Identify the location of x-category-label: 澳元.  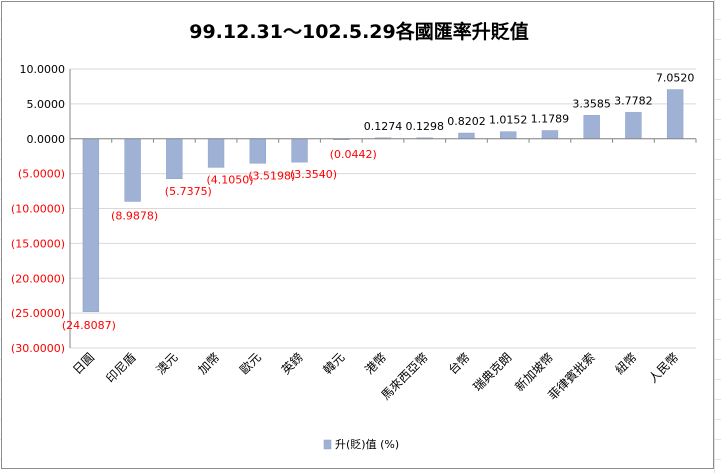
(167, 363).